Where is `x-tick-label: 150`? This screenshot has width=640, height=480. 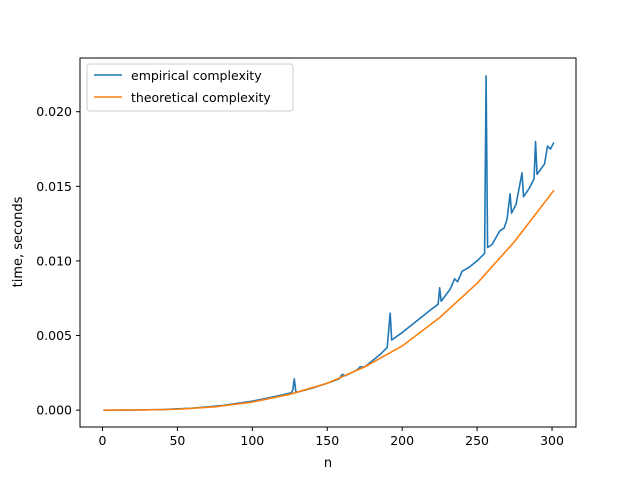
x-tick-label: 150 is located at coordinates (327, 440).